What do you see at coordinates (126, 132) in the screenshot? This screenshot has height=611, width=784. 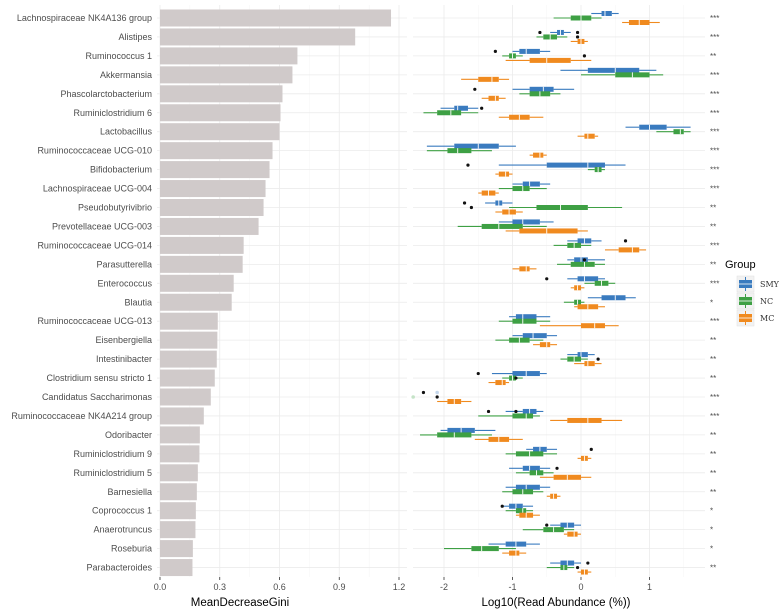 I see `taxon-label: Lactobacillus` at bounding box center [126, 132].